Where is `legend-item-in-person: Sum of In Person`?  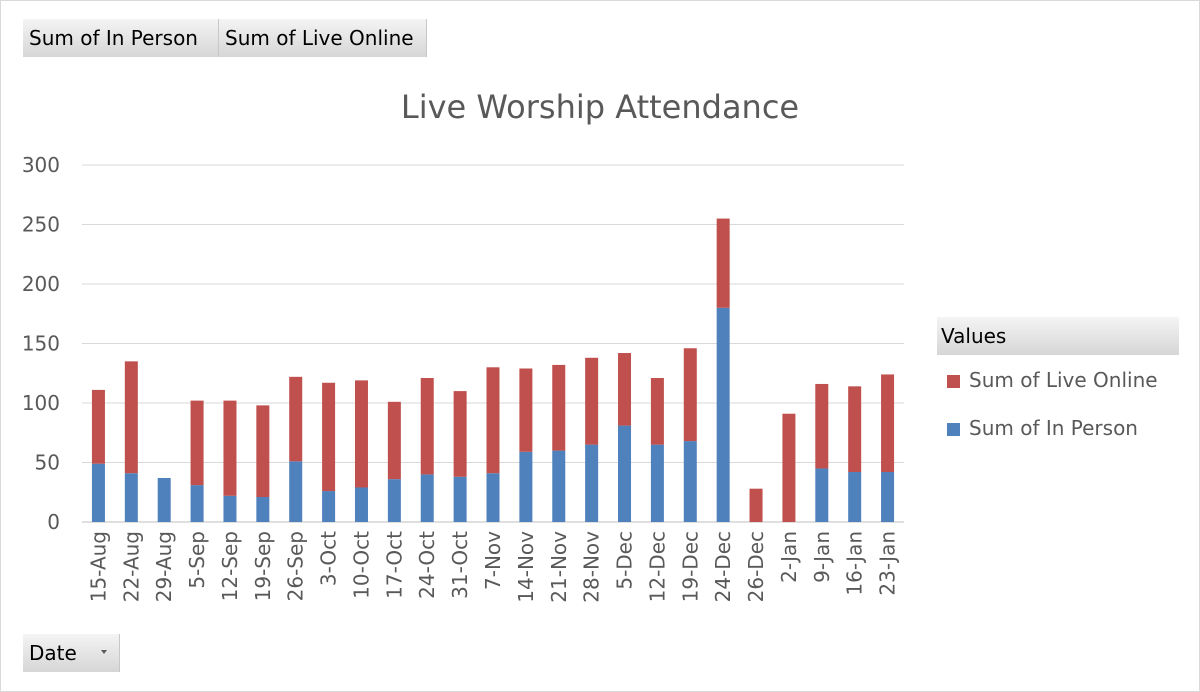
legend-item-in-person: Sum of In Person is located at coordinates (1042, 428).